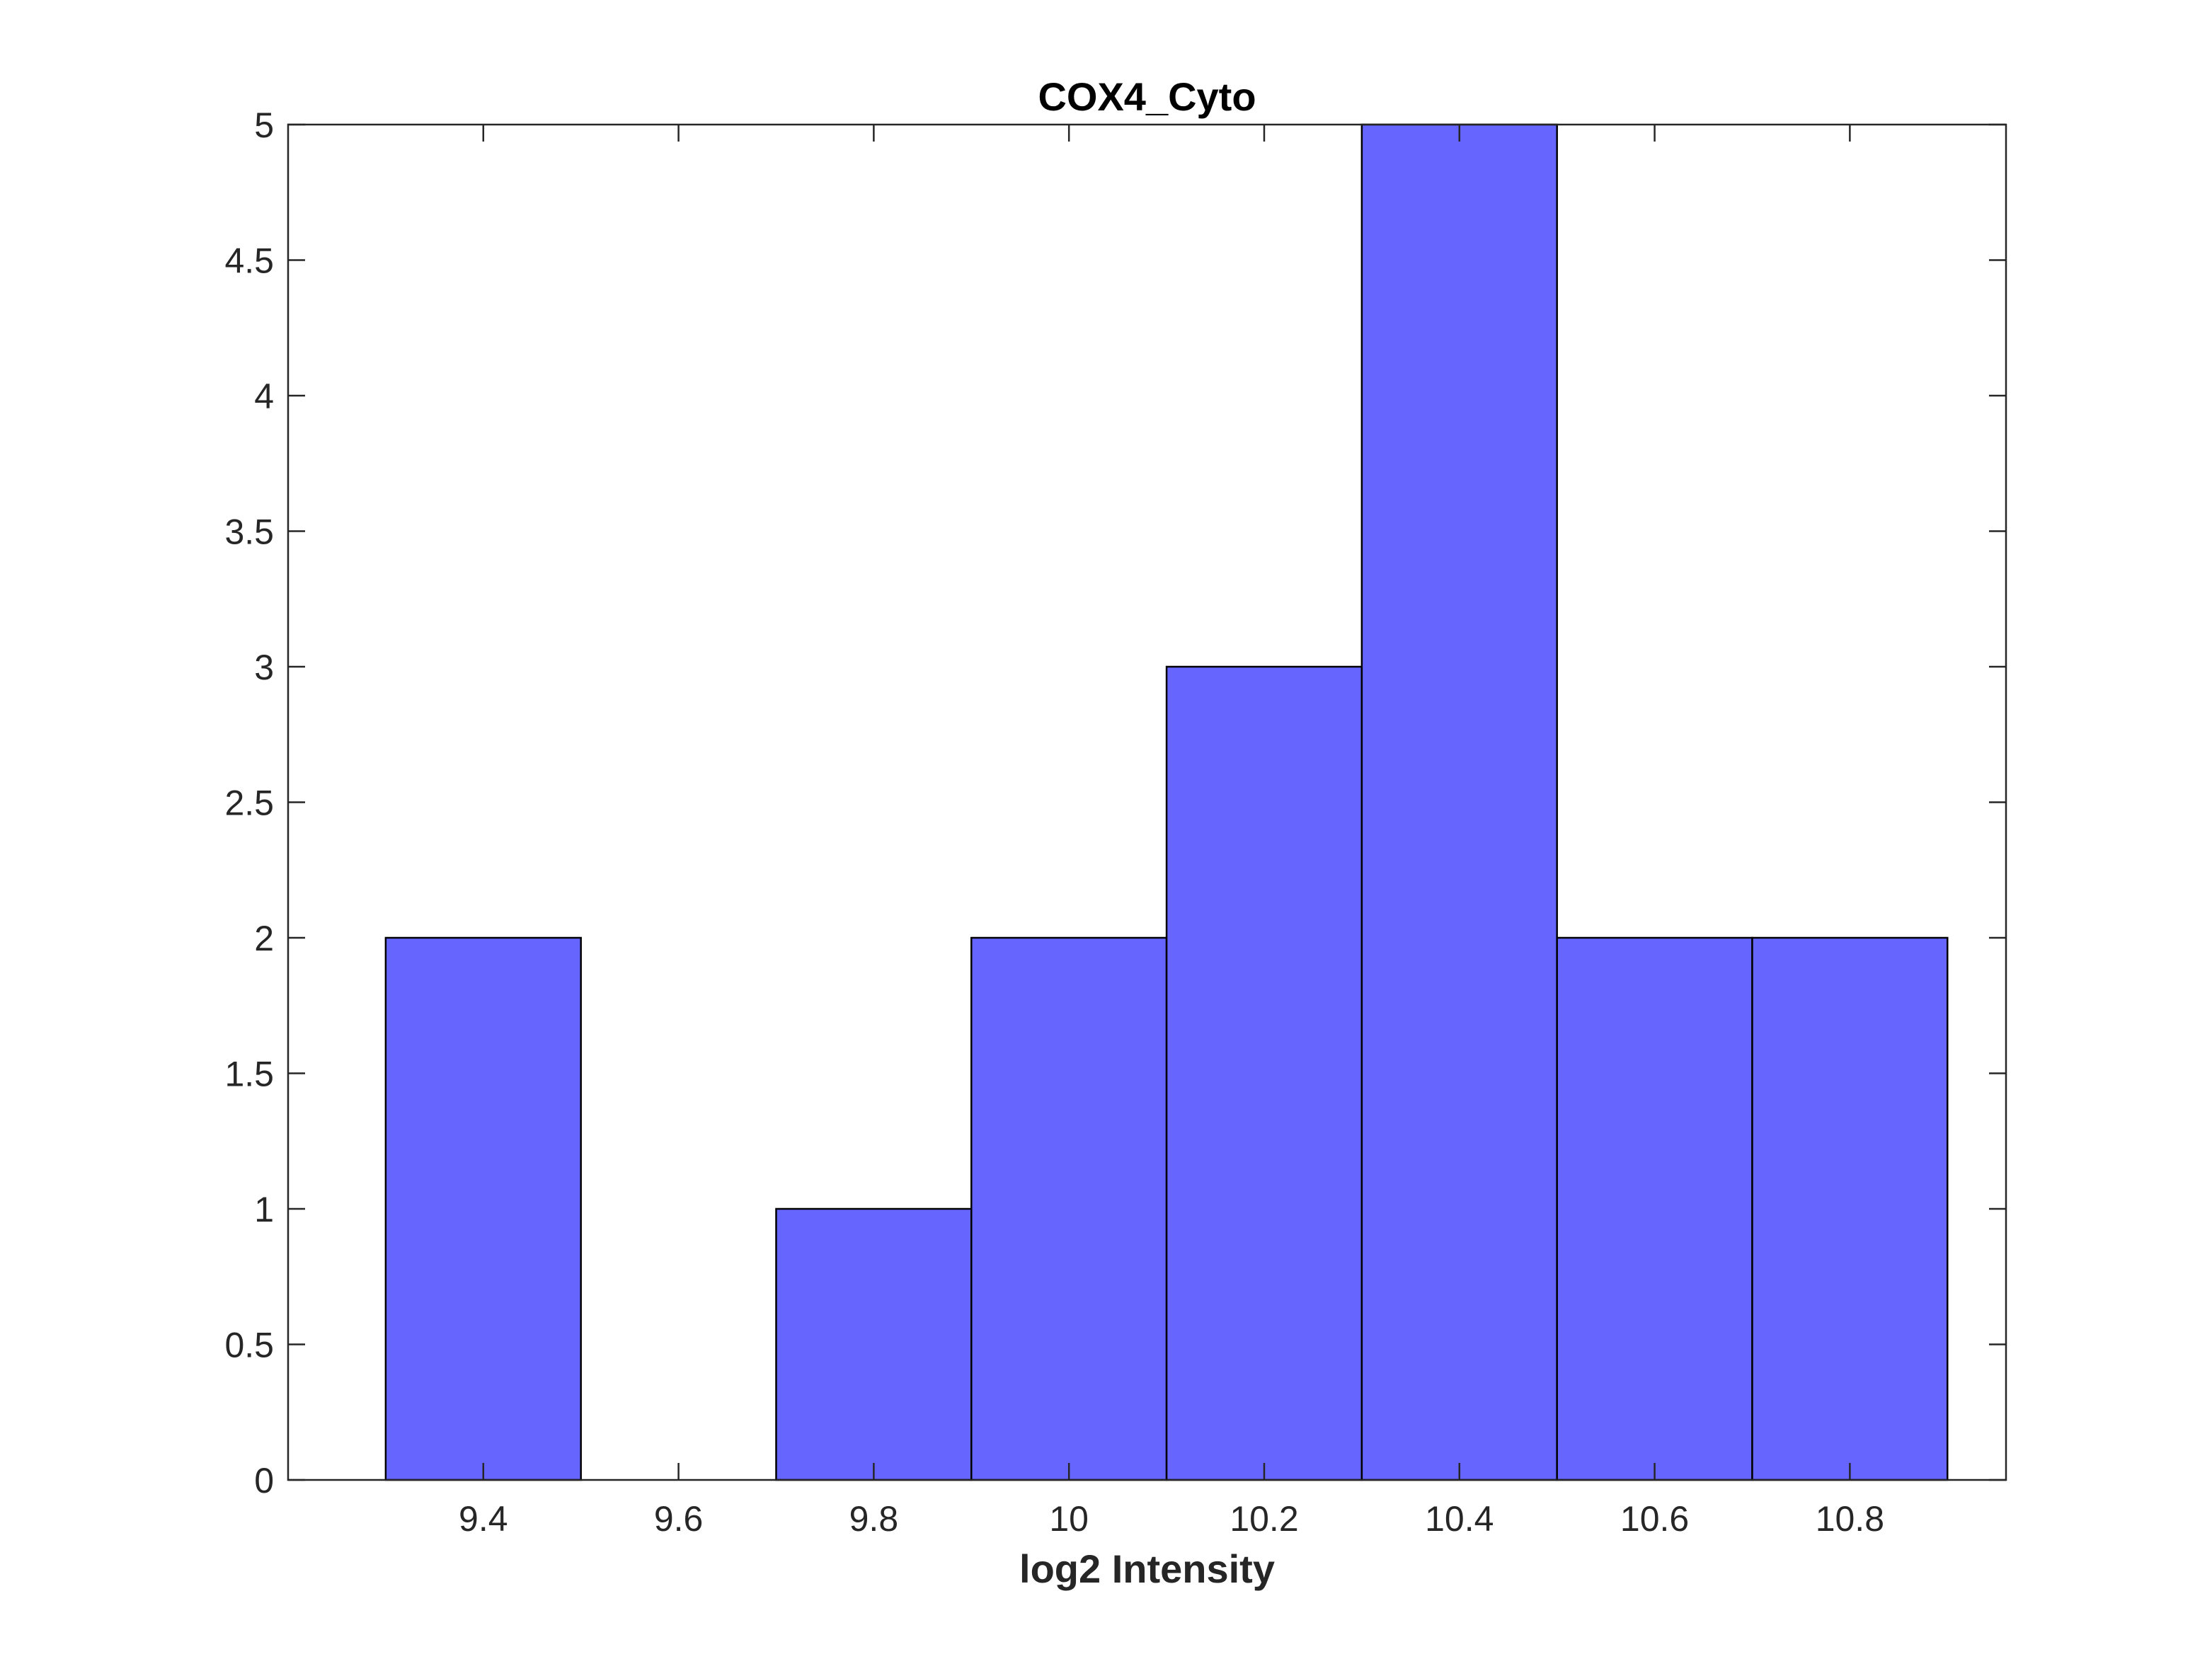 This screenshot has width=2212, height=1659. Describe the element at coordinates (1171, 1519) in the screenshot. I see `x-tick-labels: 9.4 9.6 9.8 10 10.2 10.4 10.6 10.8` at that location.